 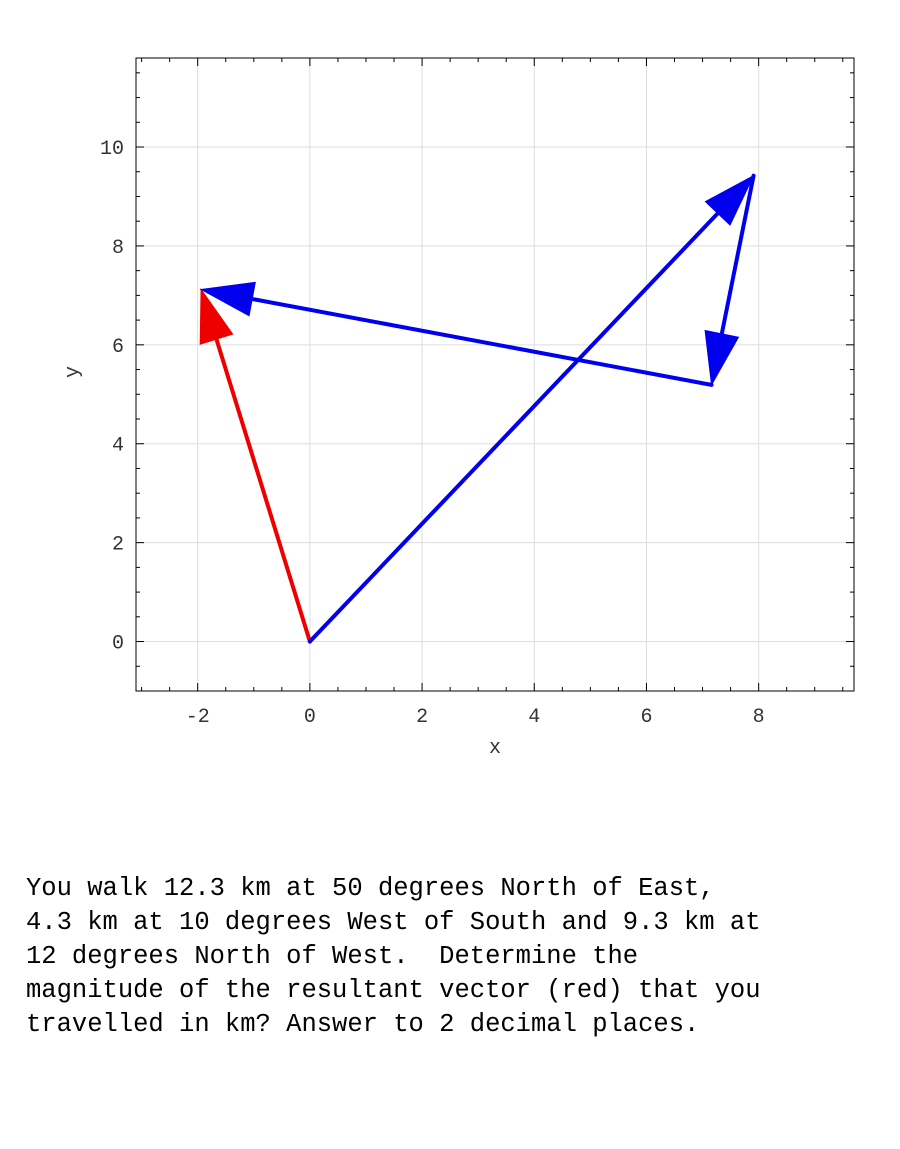 I want to click on x-tick-label: 8, so click(x=759, y=717).